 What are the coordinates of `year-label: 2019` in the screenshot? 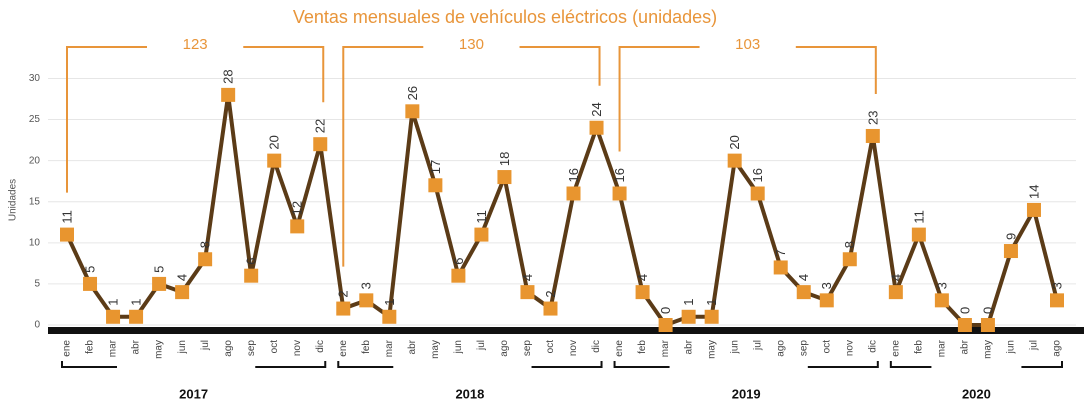 It's located at (746, 393).